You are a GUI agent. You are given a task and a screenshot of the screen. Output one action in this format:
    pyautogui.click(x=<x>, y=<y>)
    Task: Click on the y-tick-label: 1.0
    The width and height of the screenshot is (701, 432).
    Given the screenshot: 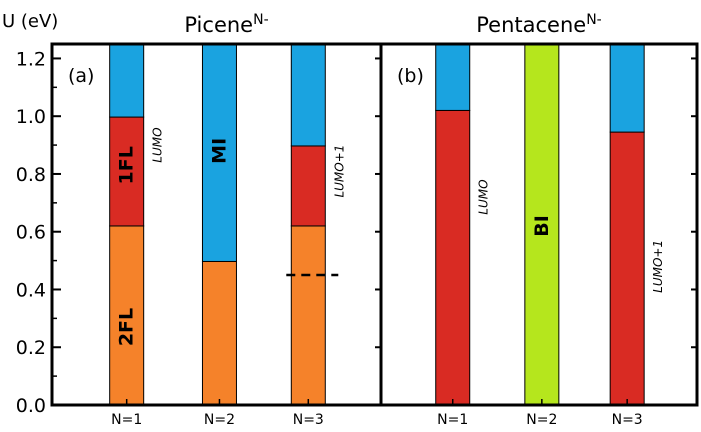 What is the action you would take?
    pyautogui.click(x=31, y=117)
    